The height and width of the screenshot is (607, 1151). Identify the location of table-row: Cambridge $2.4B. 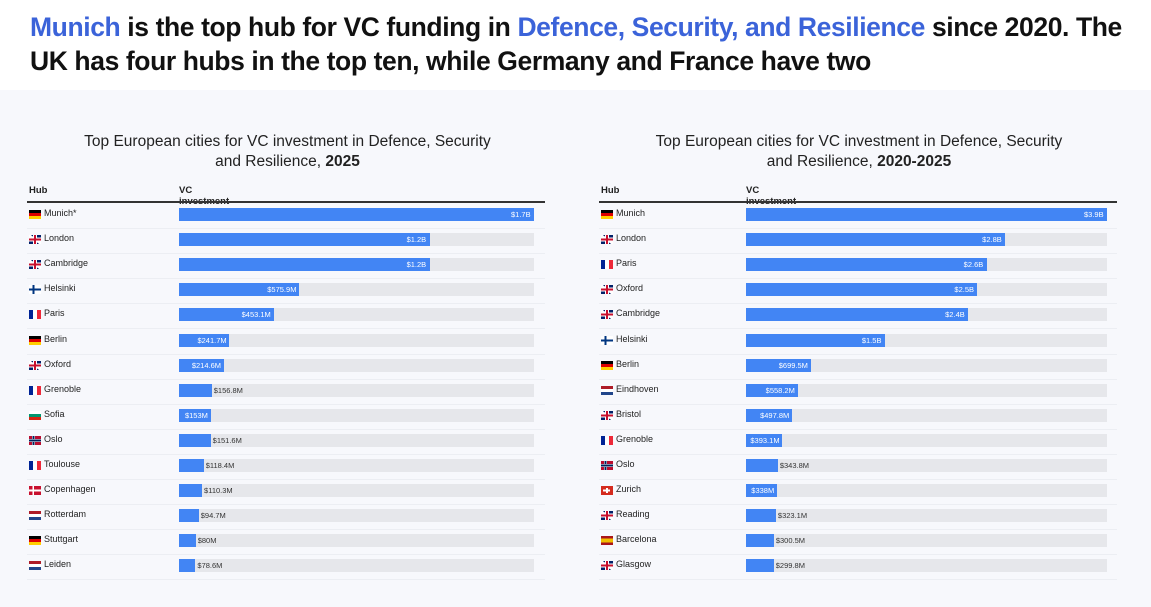
(858, 316).